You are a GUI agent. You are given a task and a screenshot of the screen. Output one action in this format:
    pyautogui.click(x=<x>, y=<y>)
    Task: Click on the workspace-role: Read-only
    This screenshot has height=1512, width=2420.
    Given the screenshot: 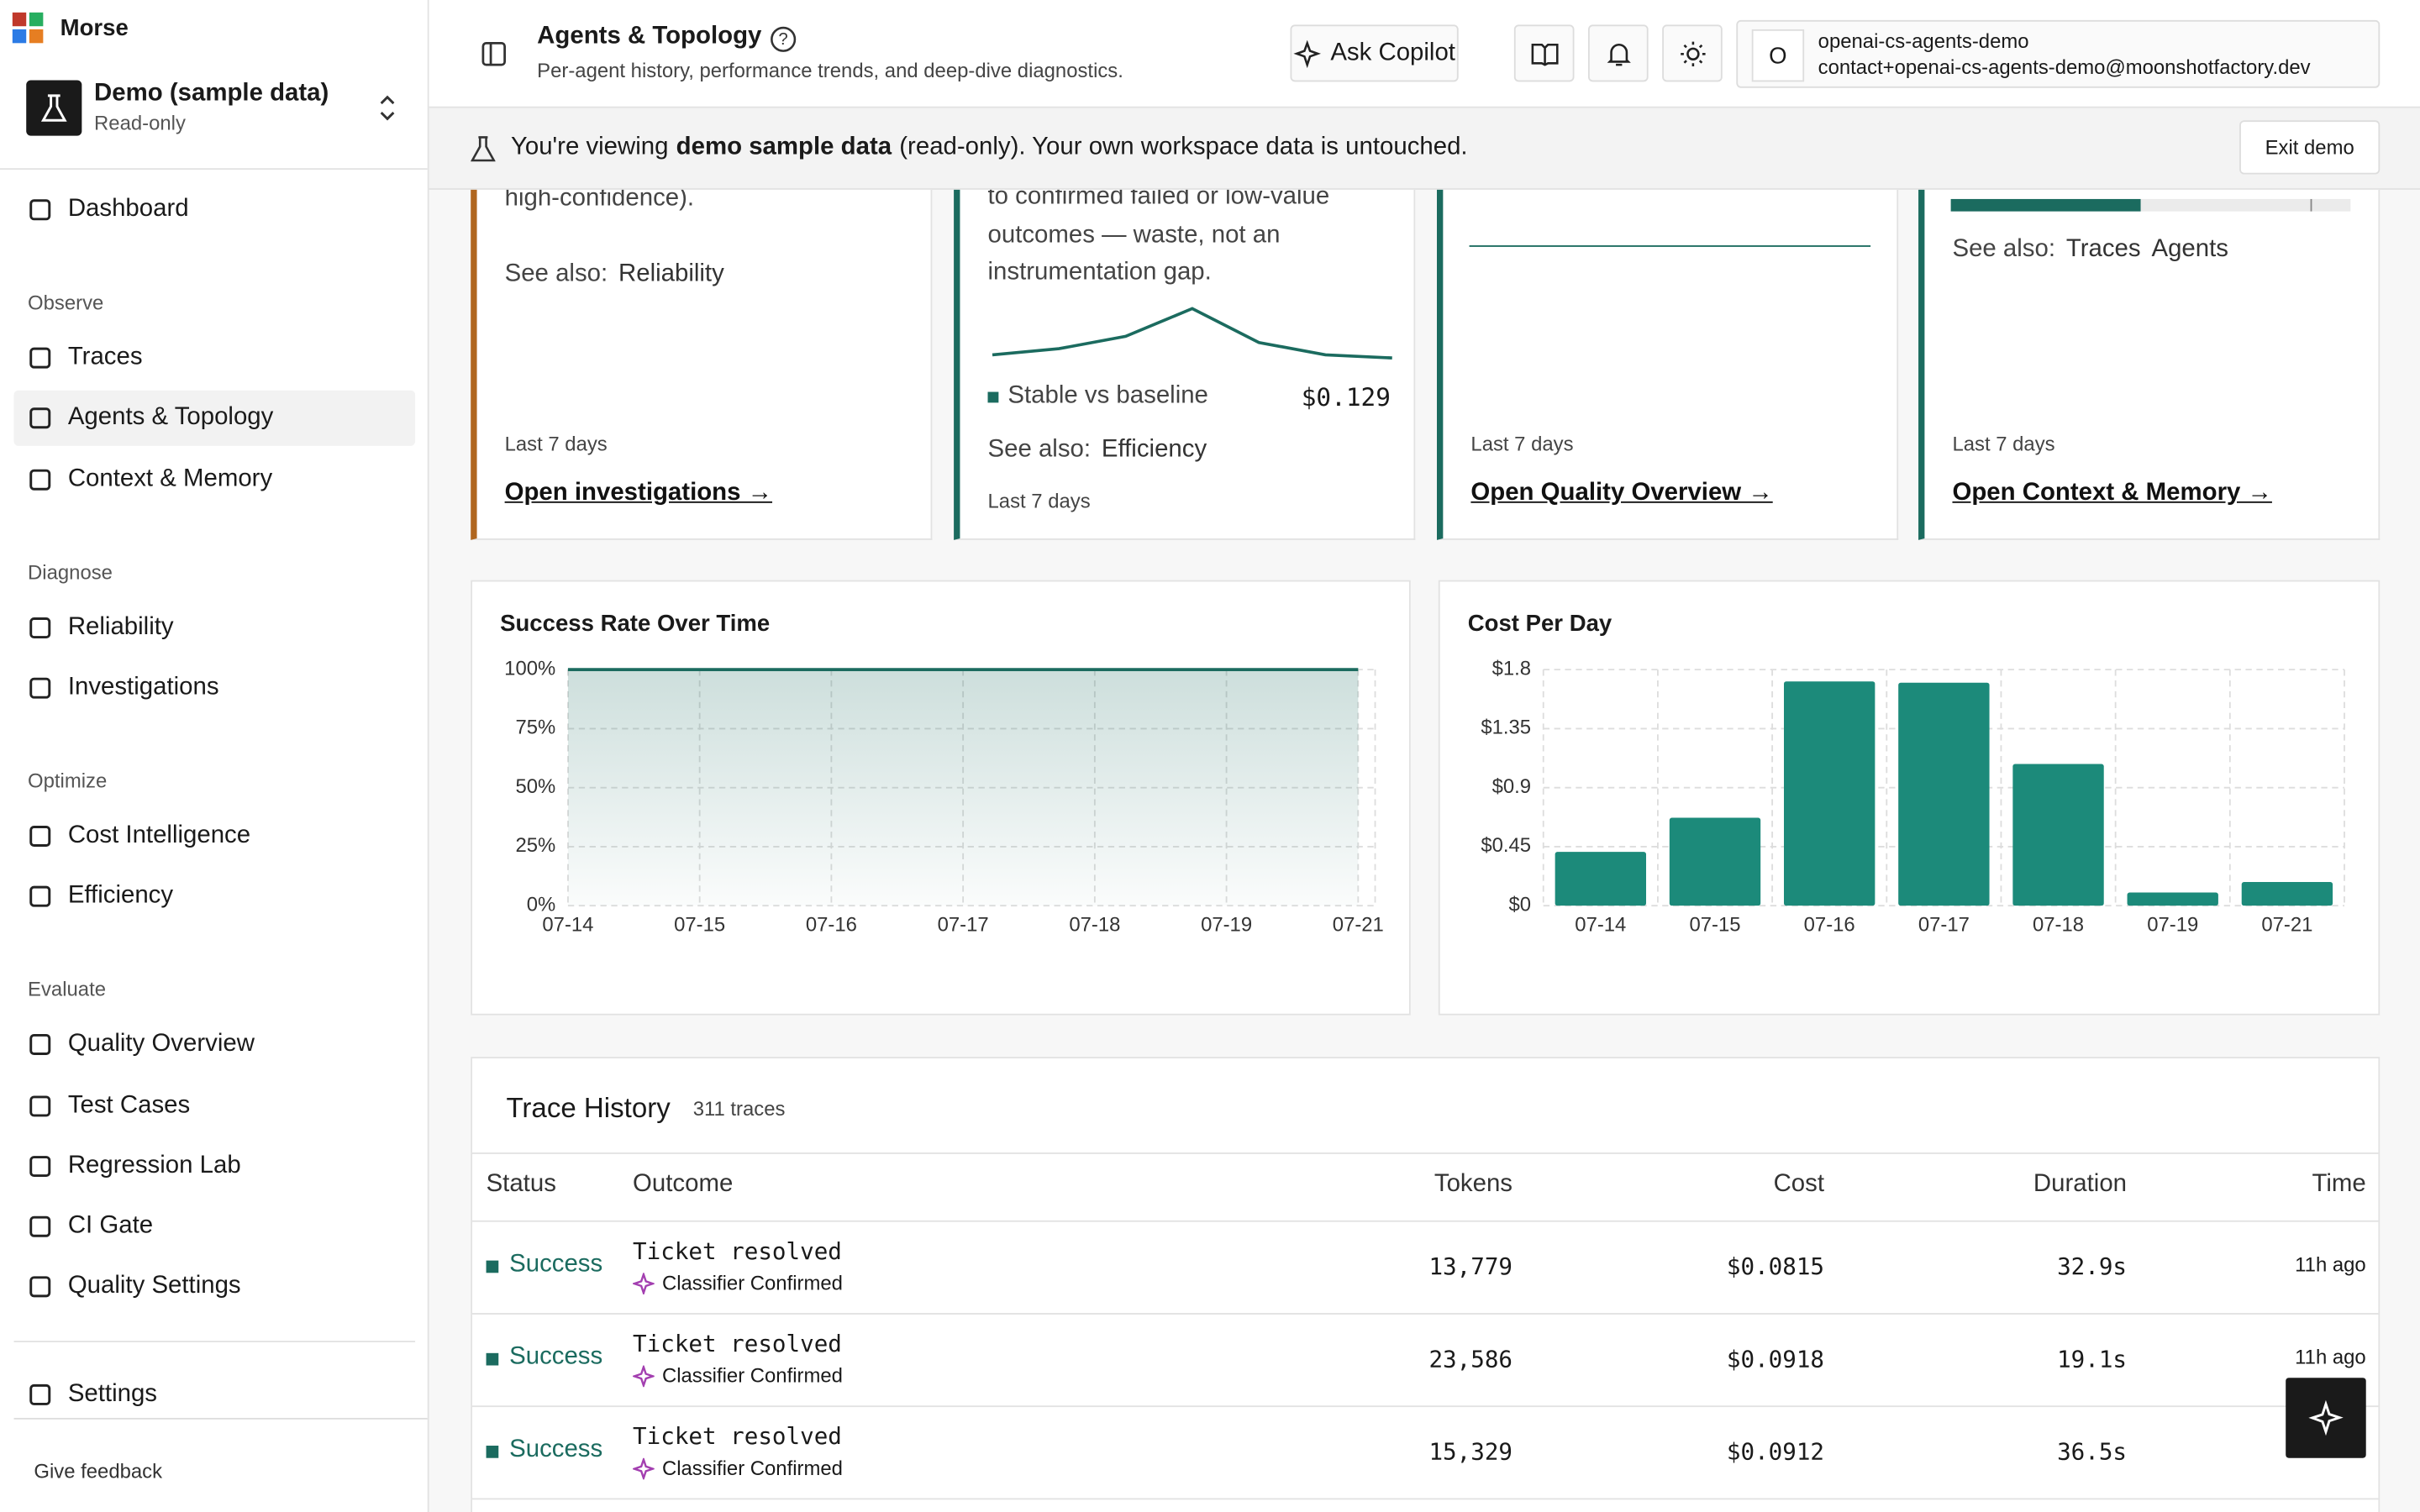 What is the action you would take?
    pyautogui.click(x=140, y=122)
    